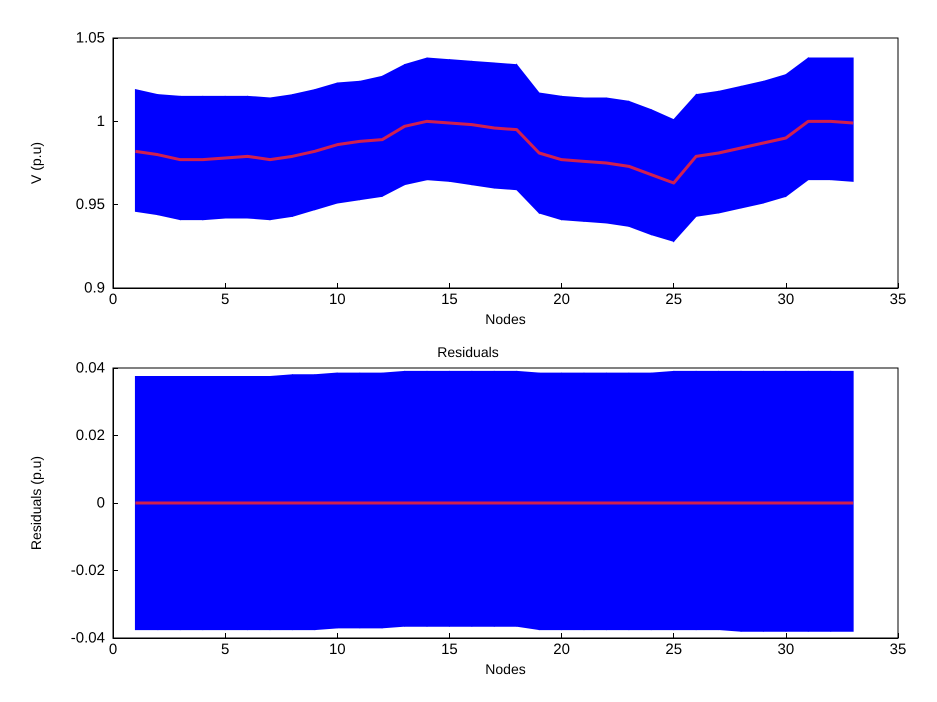 The image size is (937, 702). Describe the element at coordinates (100, 121) in the screenshot. I see `y-tick-label: 1` at that location.